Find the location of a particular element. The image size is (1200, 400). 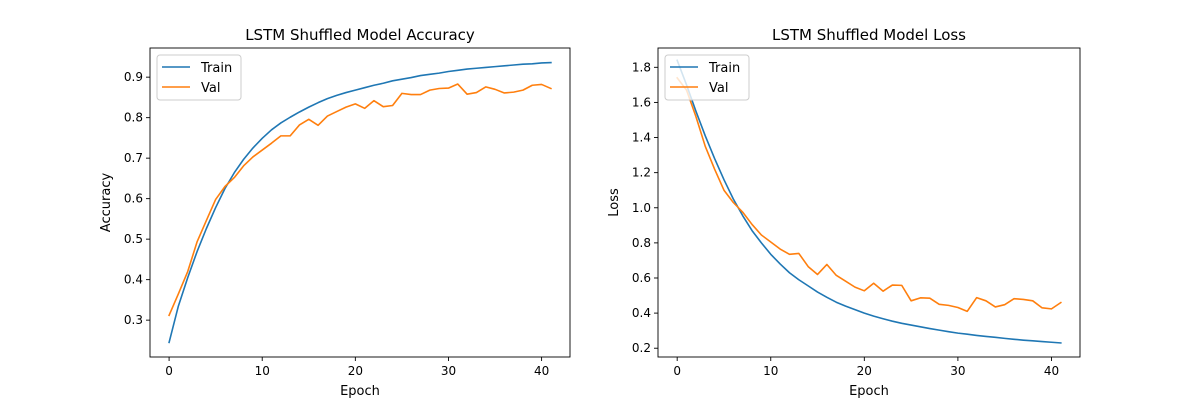

chart-title: LSTM Shuffled Model Loss is located at coordinates (869, 35).